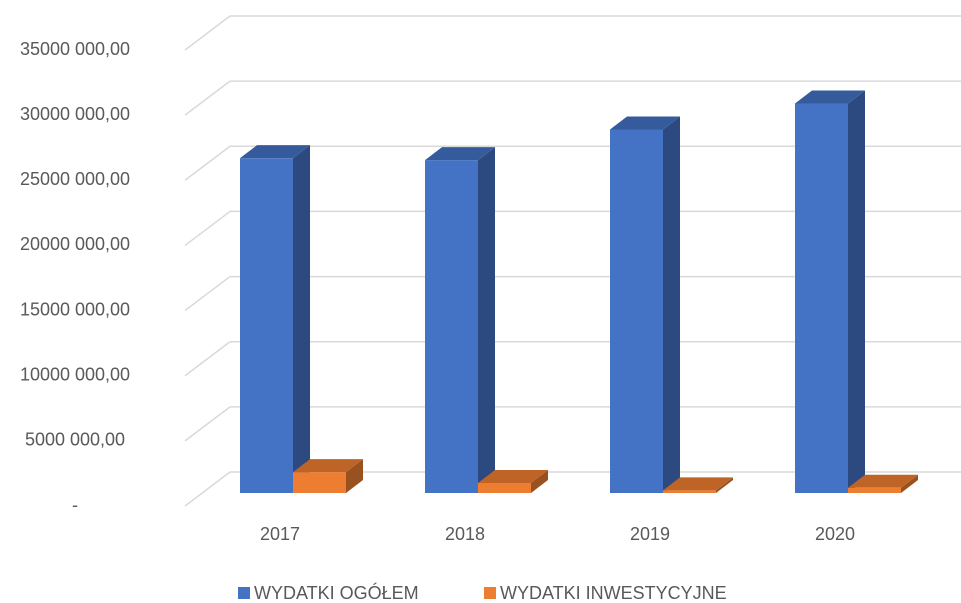 The height and width of the screenshot is (603, 961). I want to click on legend-label: WYDATKI OGÓŁEM, so click(336, 592).